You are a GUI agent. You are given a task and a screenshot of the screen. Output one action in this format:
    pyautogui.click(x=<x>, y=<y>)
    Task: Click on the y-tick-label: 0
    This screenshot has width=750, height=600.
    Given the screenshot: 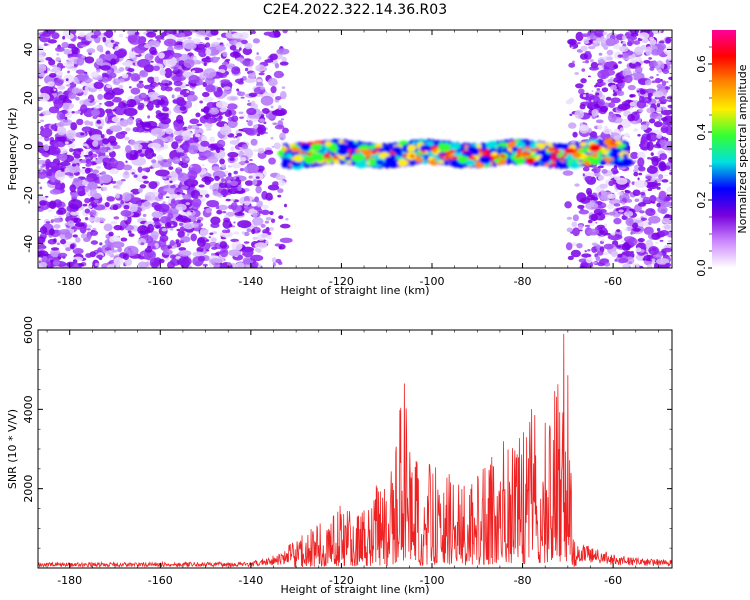 What is the action you would take?
    pyautogui.click(x=28, y=146)
    